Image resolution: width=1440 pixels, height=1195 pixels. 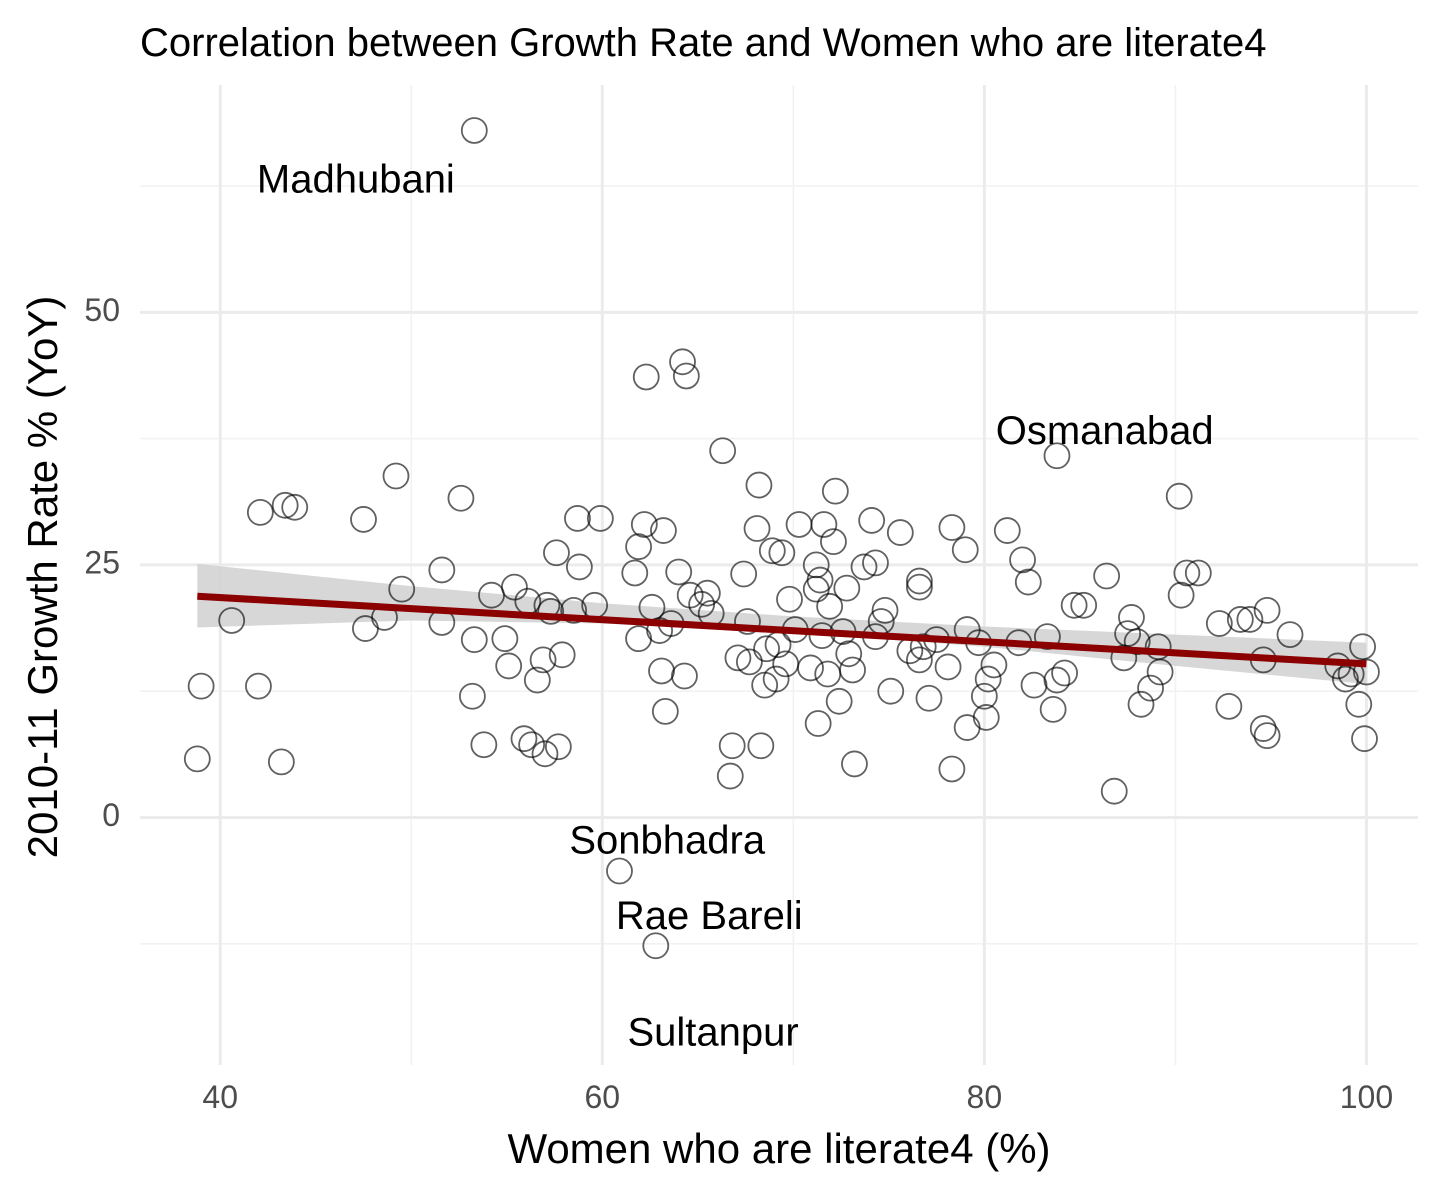 What do you see at coordinates (111, 815) in the screenshot?
I see `y-tick-label: 0` at bounding box center [111, 815].